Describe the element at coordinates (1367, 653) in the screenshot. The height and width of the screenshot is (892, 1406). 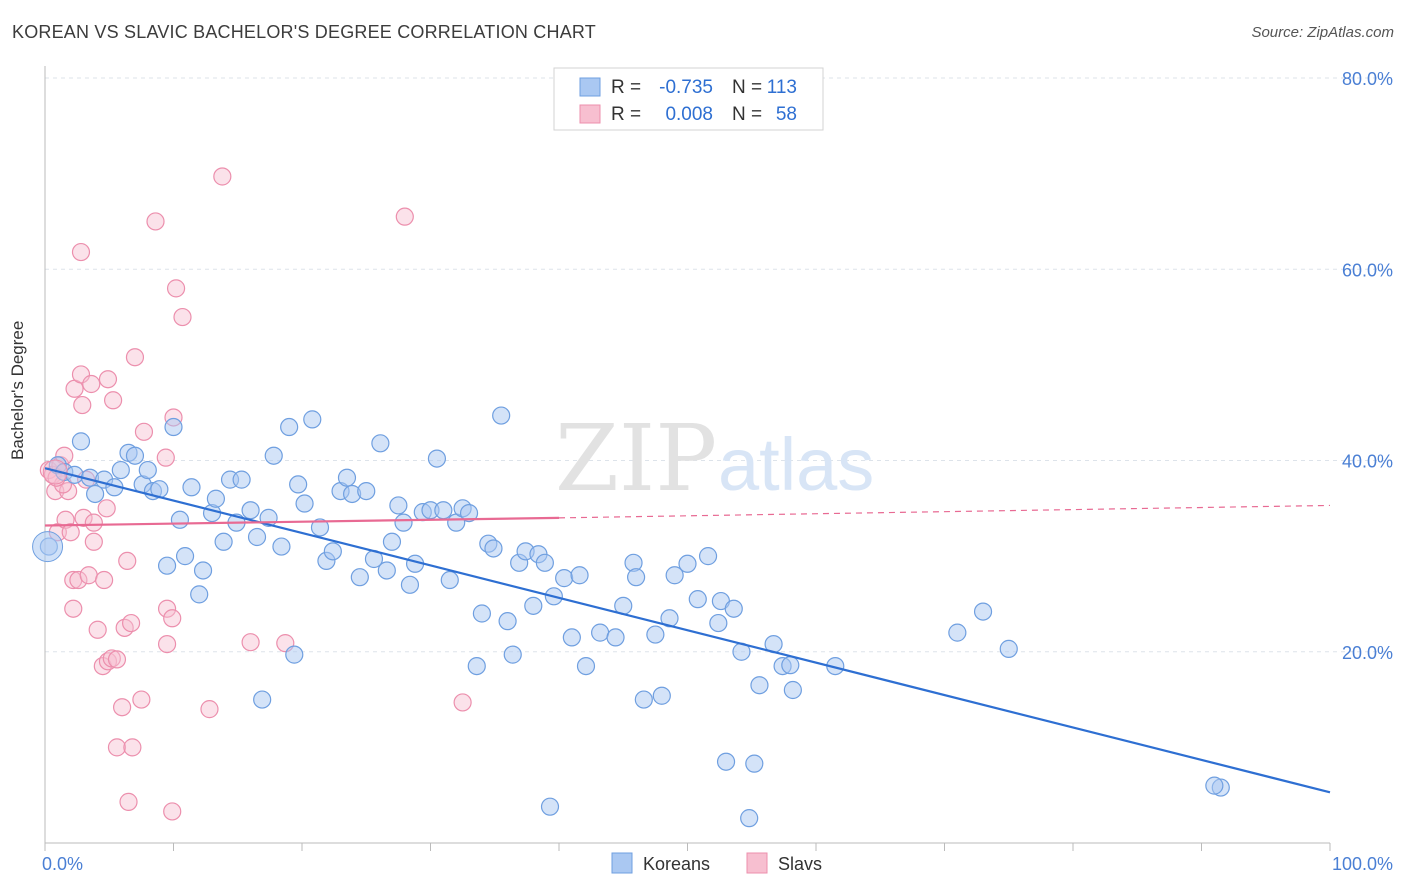
I see `y-tick-label: 20.0%` at that location.